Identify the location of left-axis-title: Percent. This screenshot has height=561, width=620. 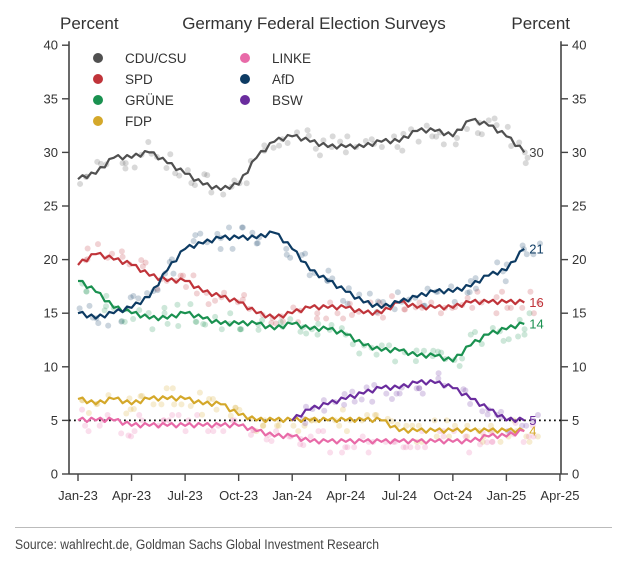
(89, 23).